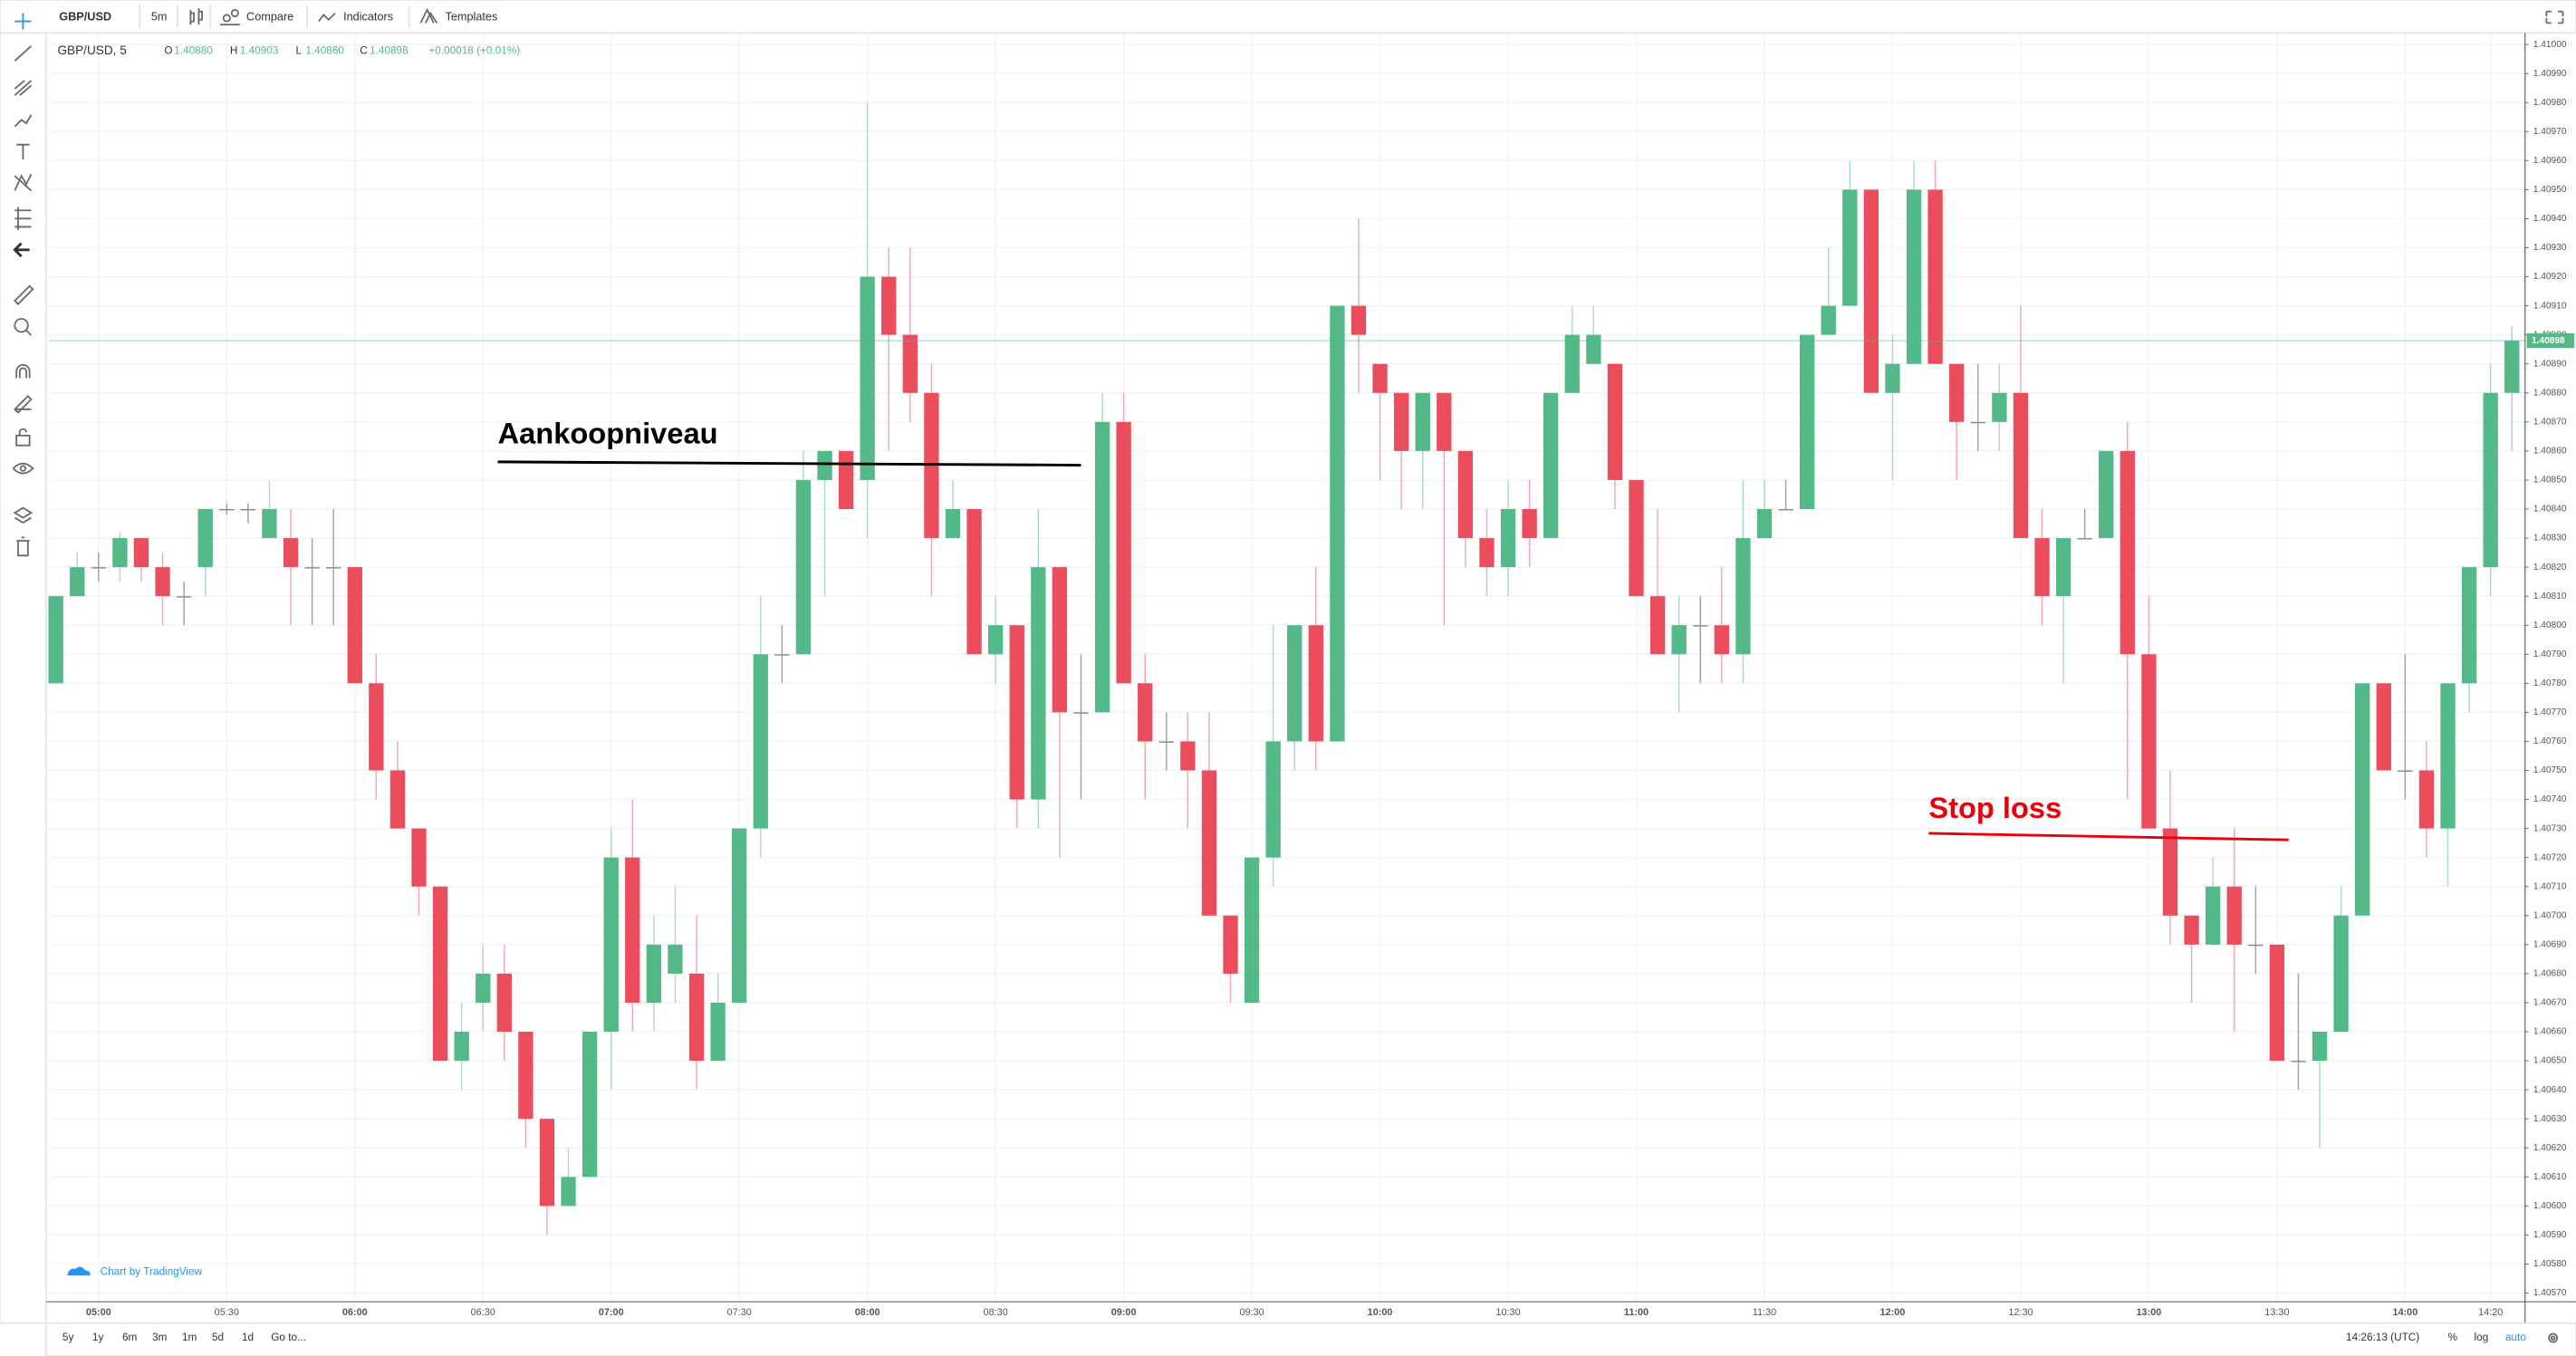 This screenshot has width=2576, height=1356. What do you see at coordinates (227, 1313) in the screenshot?
I see `x-tick-label: 05:30` at bounding box center [227, 1313].